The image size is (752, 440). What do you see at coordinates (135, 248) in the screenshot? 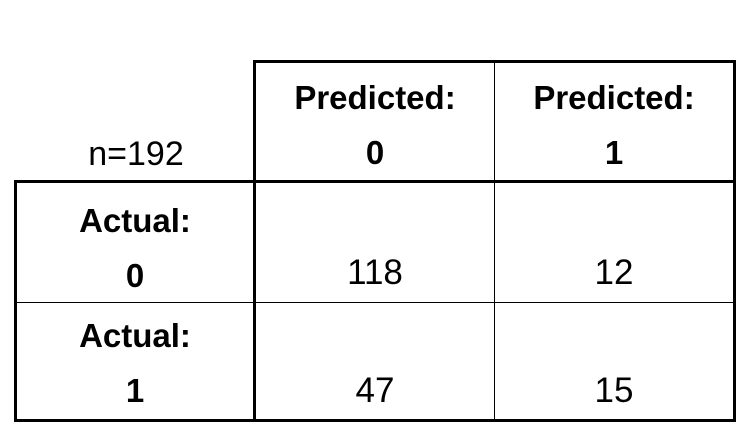
I see `row-header-actual-0: Actual: 0` at bounding box center [135, 248].